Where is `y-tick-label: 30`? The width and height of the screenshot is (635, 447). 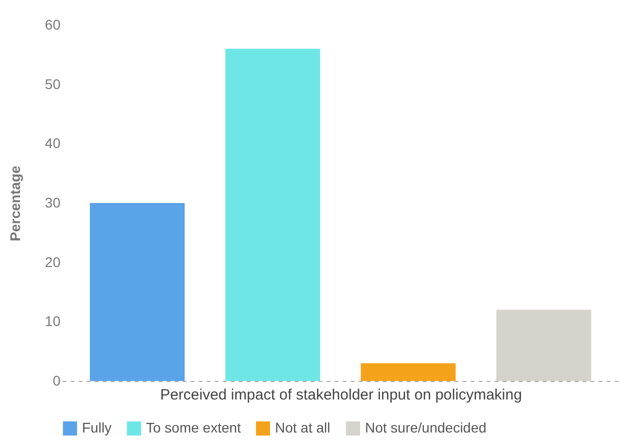
y-tick-label: 30 is located at coordinates (52, 202).